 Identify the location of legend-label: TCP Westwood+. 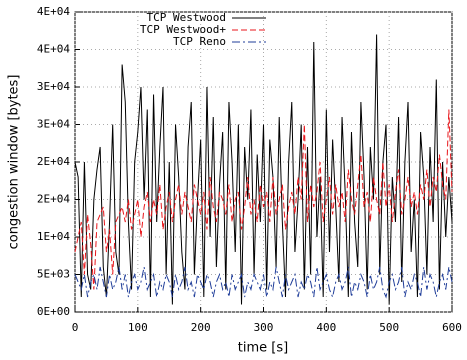
(183, 29).